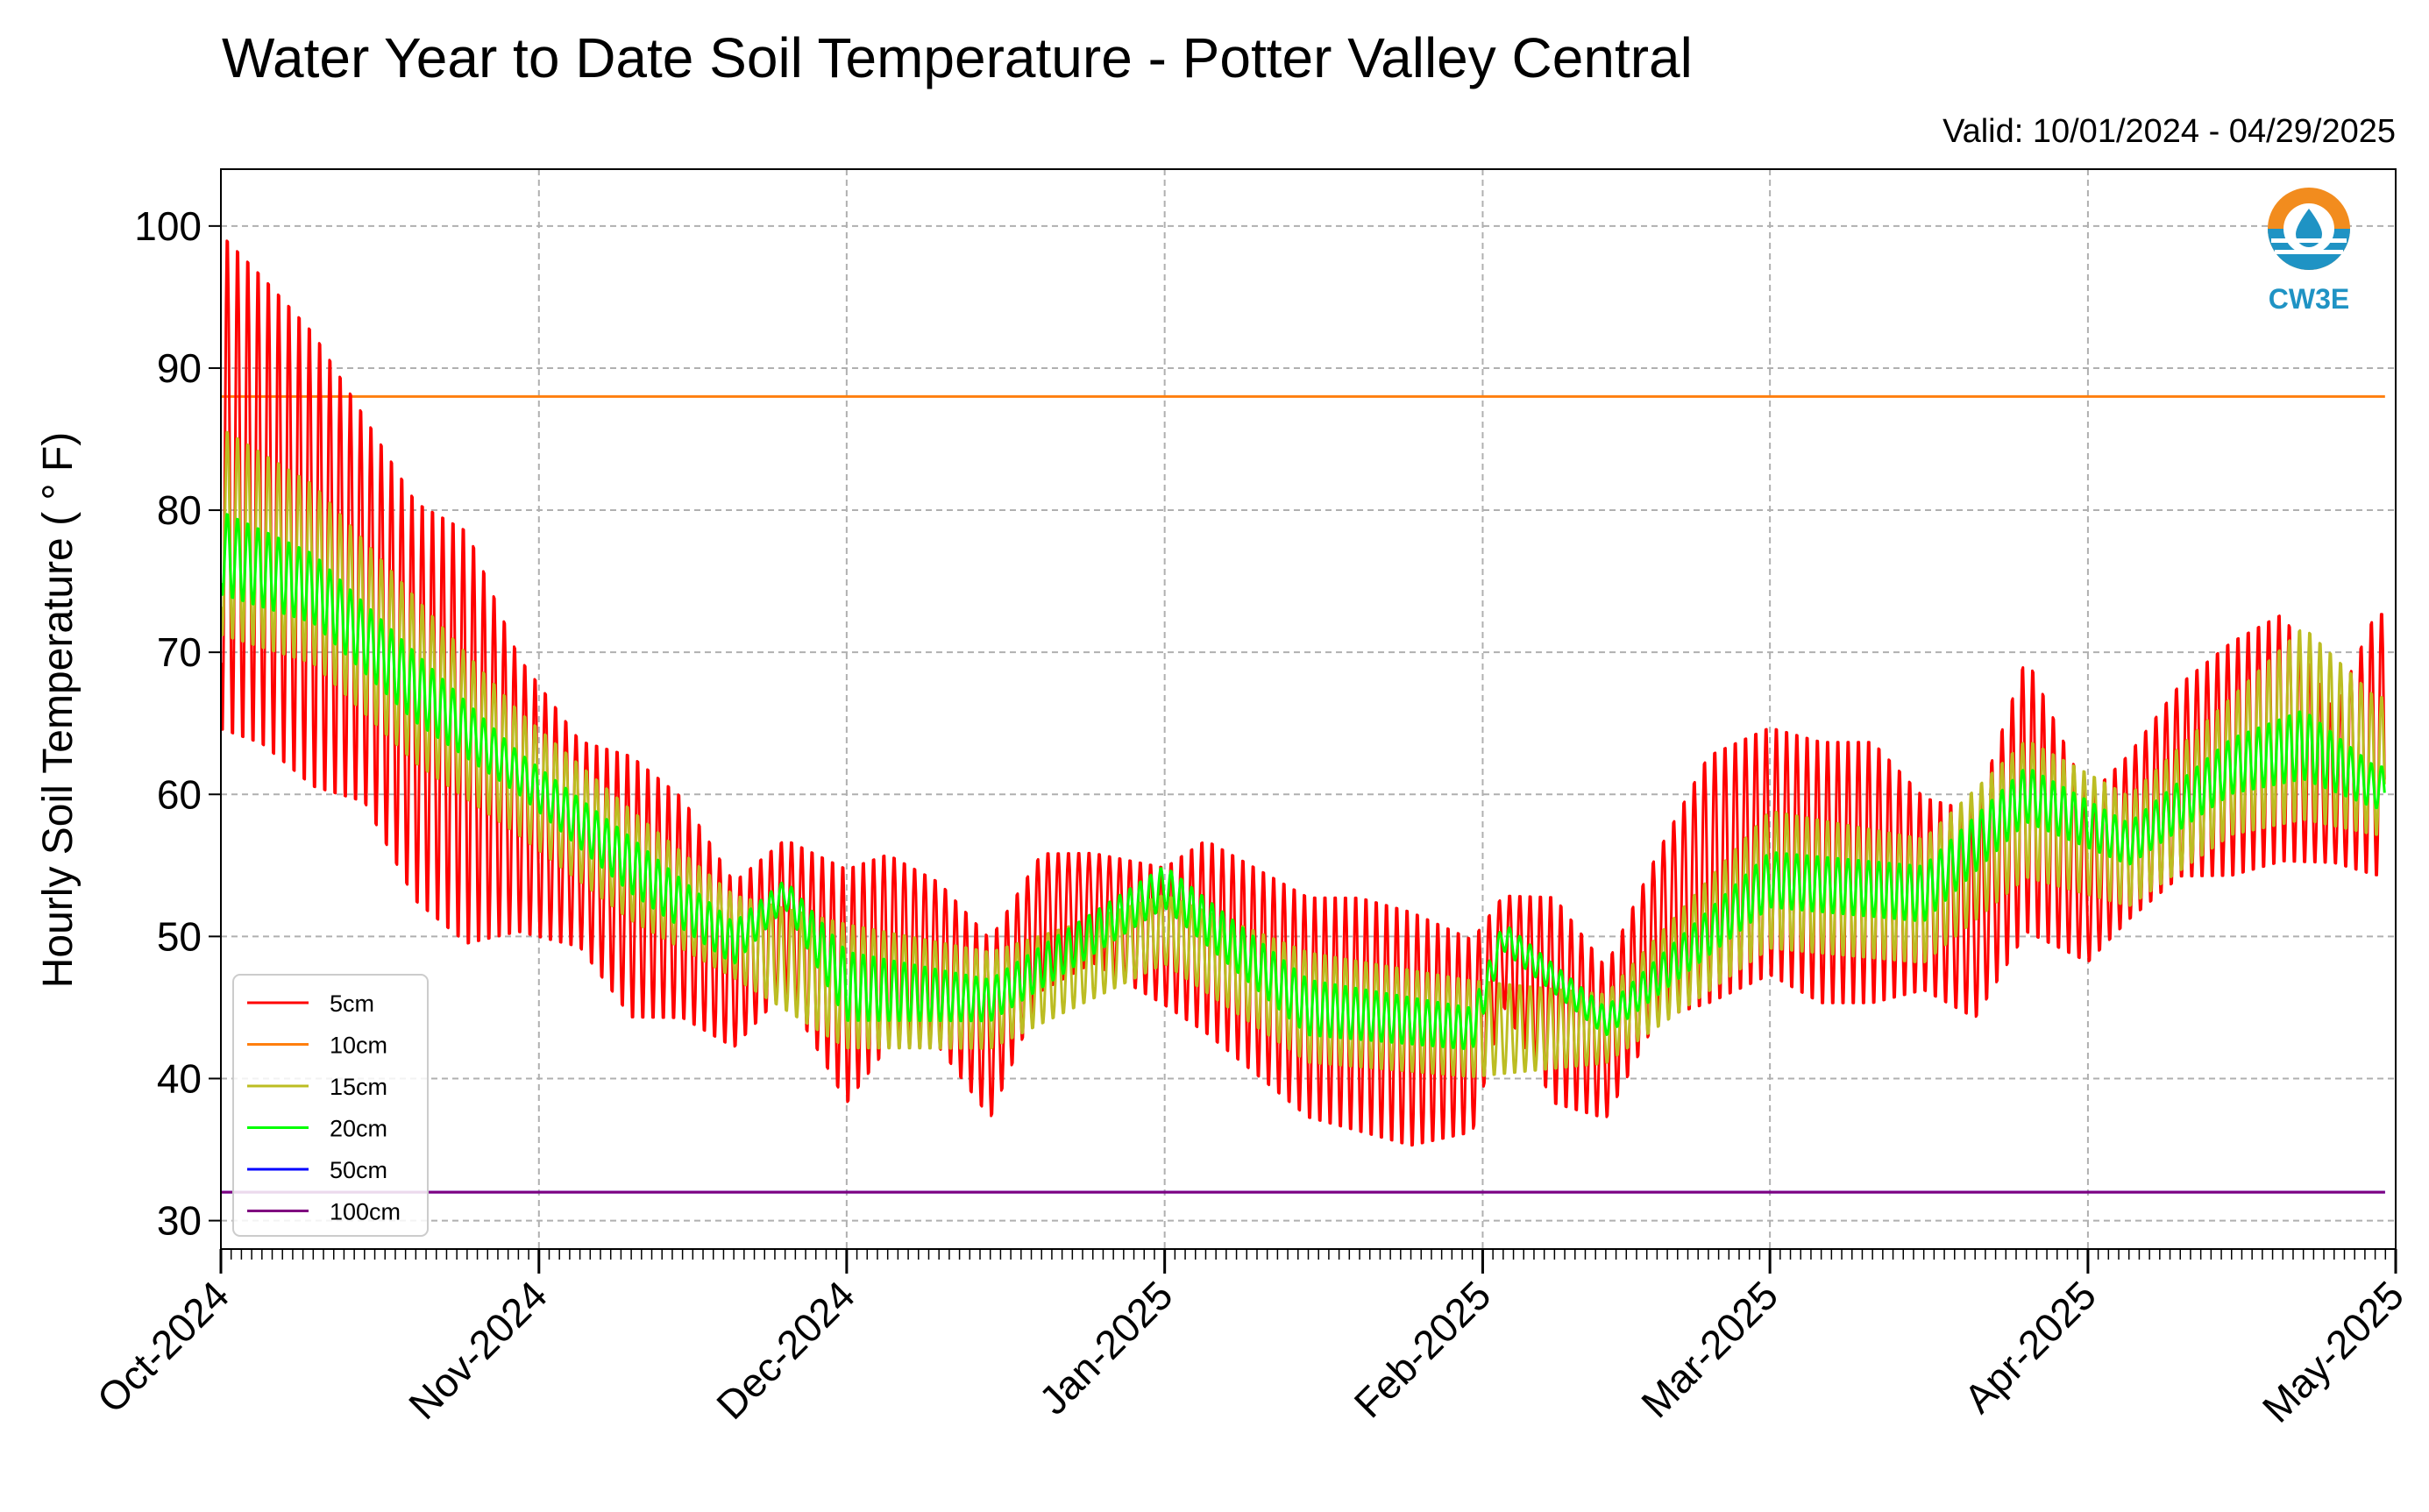 This screenshot has width=2429, height=1512. Describe the element at coordinates (330, 1105) in the screenshot. I see `legend: 5cm 10cm 15cm 20cm 50cm 100cm` at that location.